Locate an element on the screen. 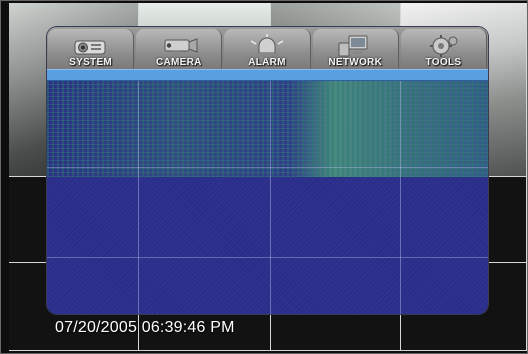  tab-tools: TOOLS is located at coordinates (444, 49).